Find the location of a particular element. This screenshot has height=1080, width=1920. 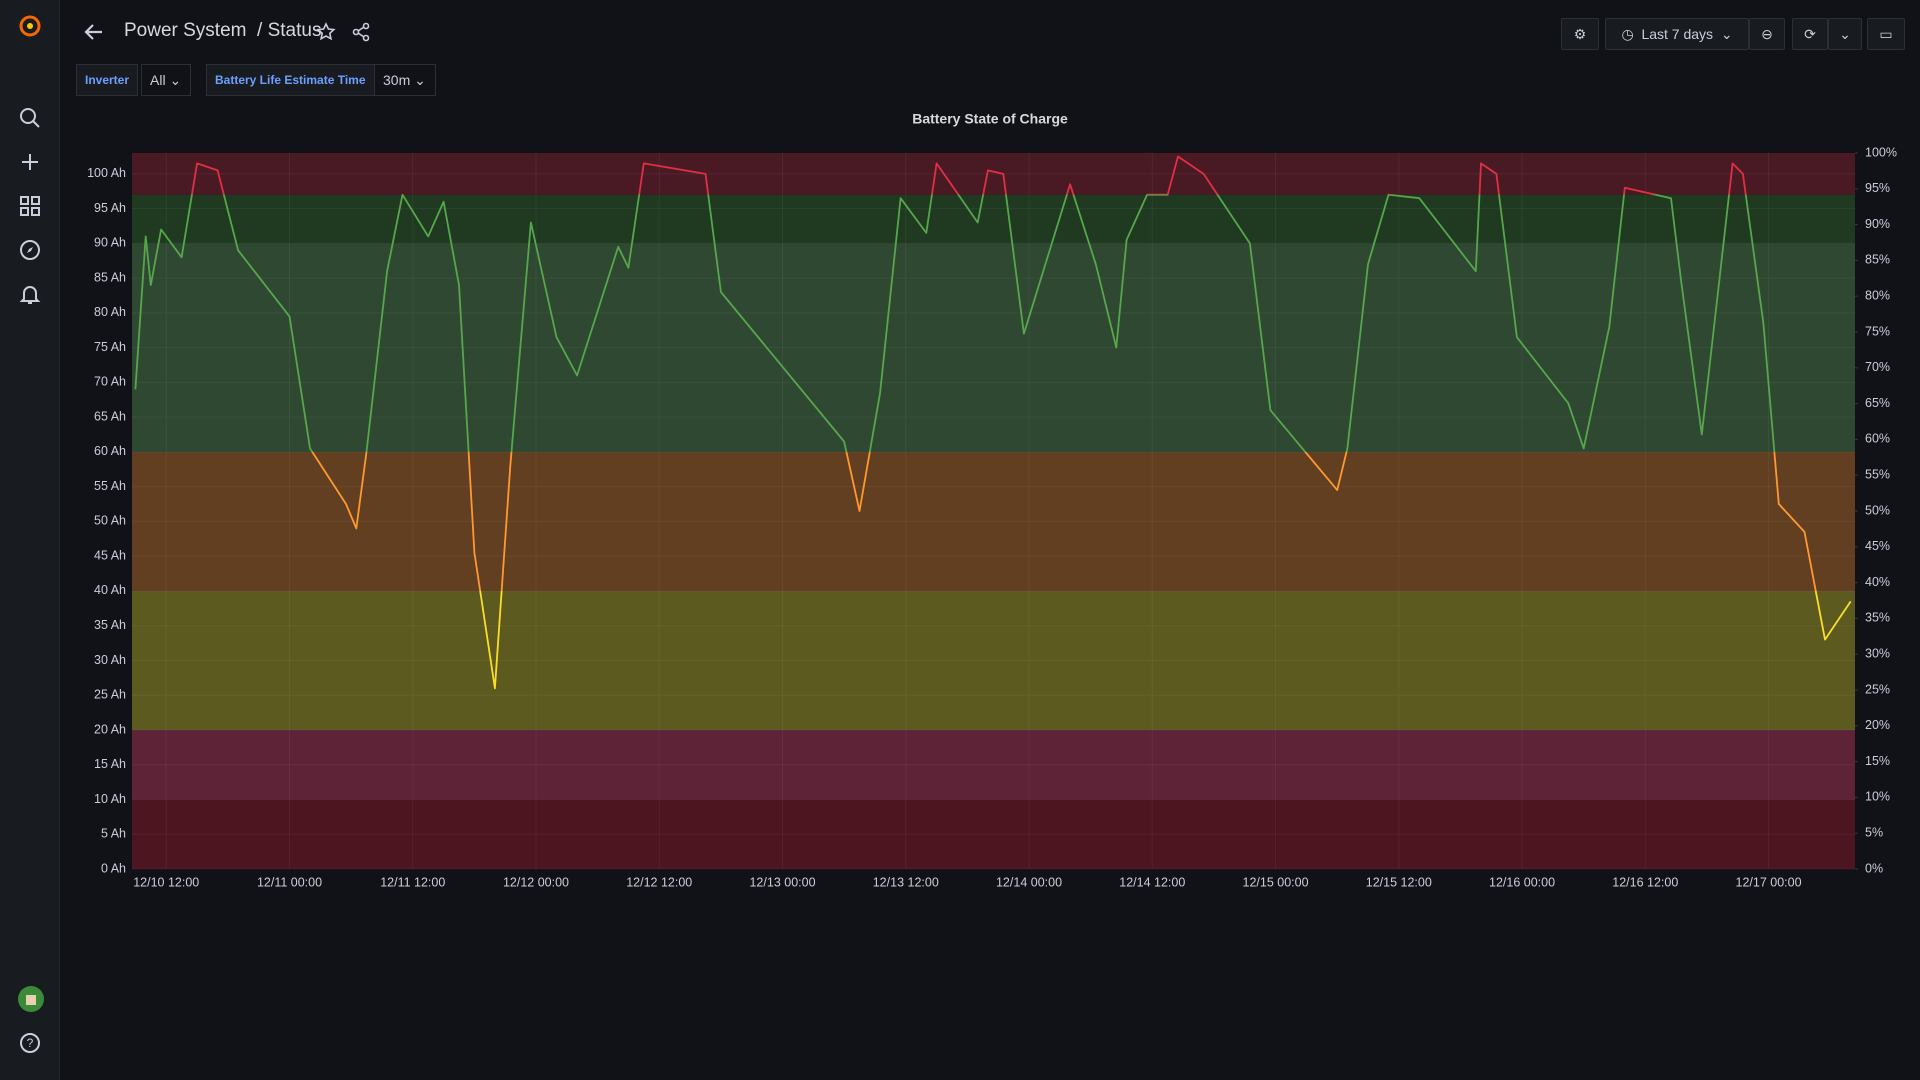

search-icon is located at coordinates (30, 118).